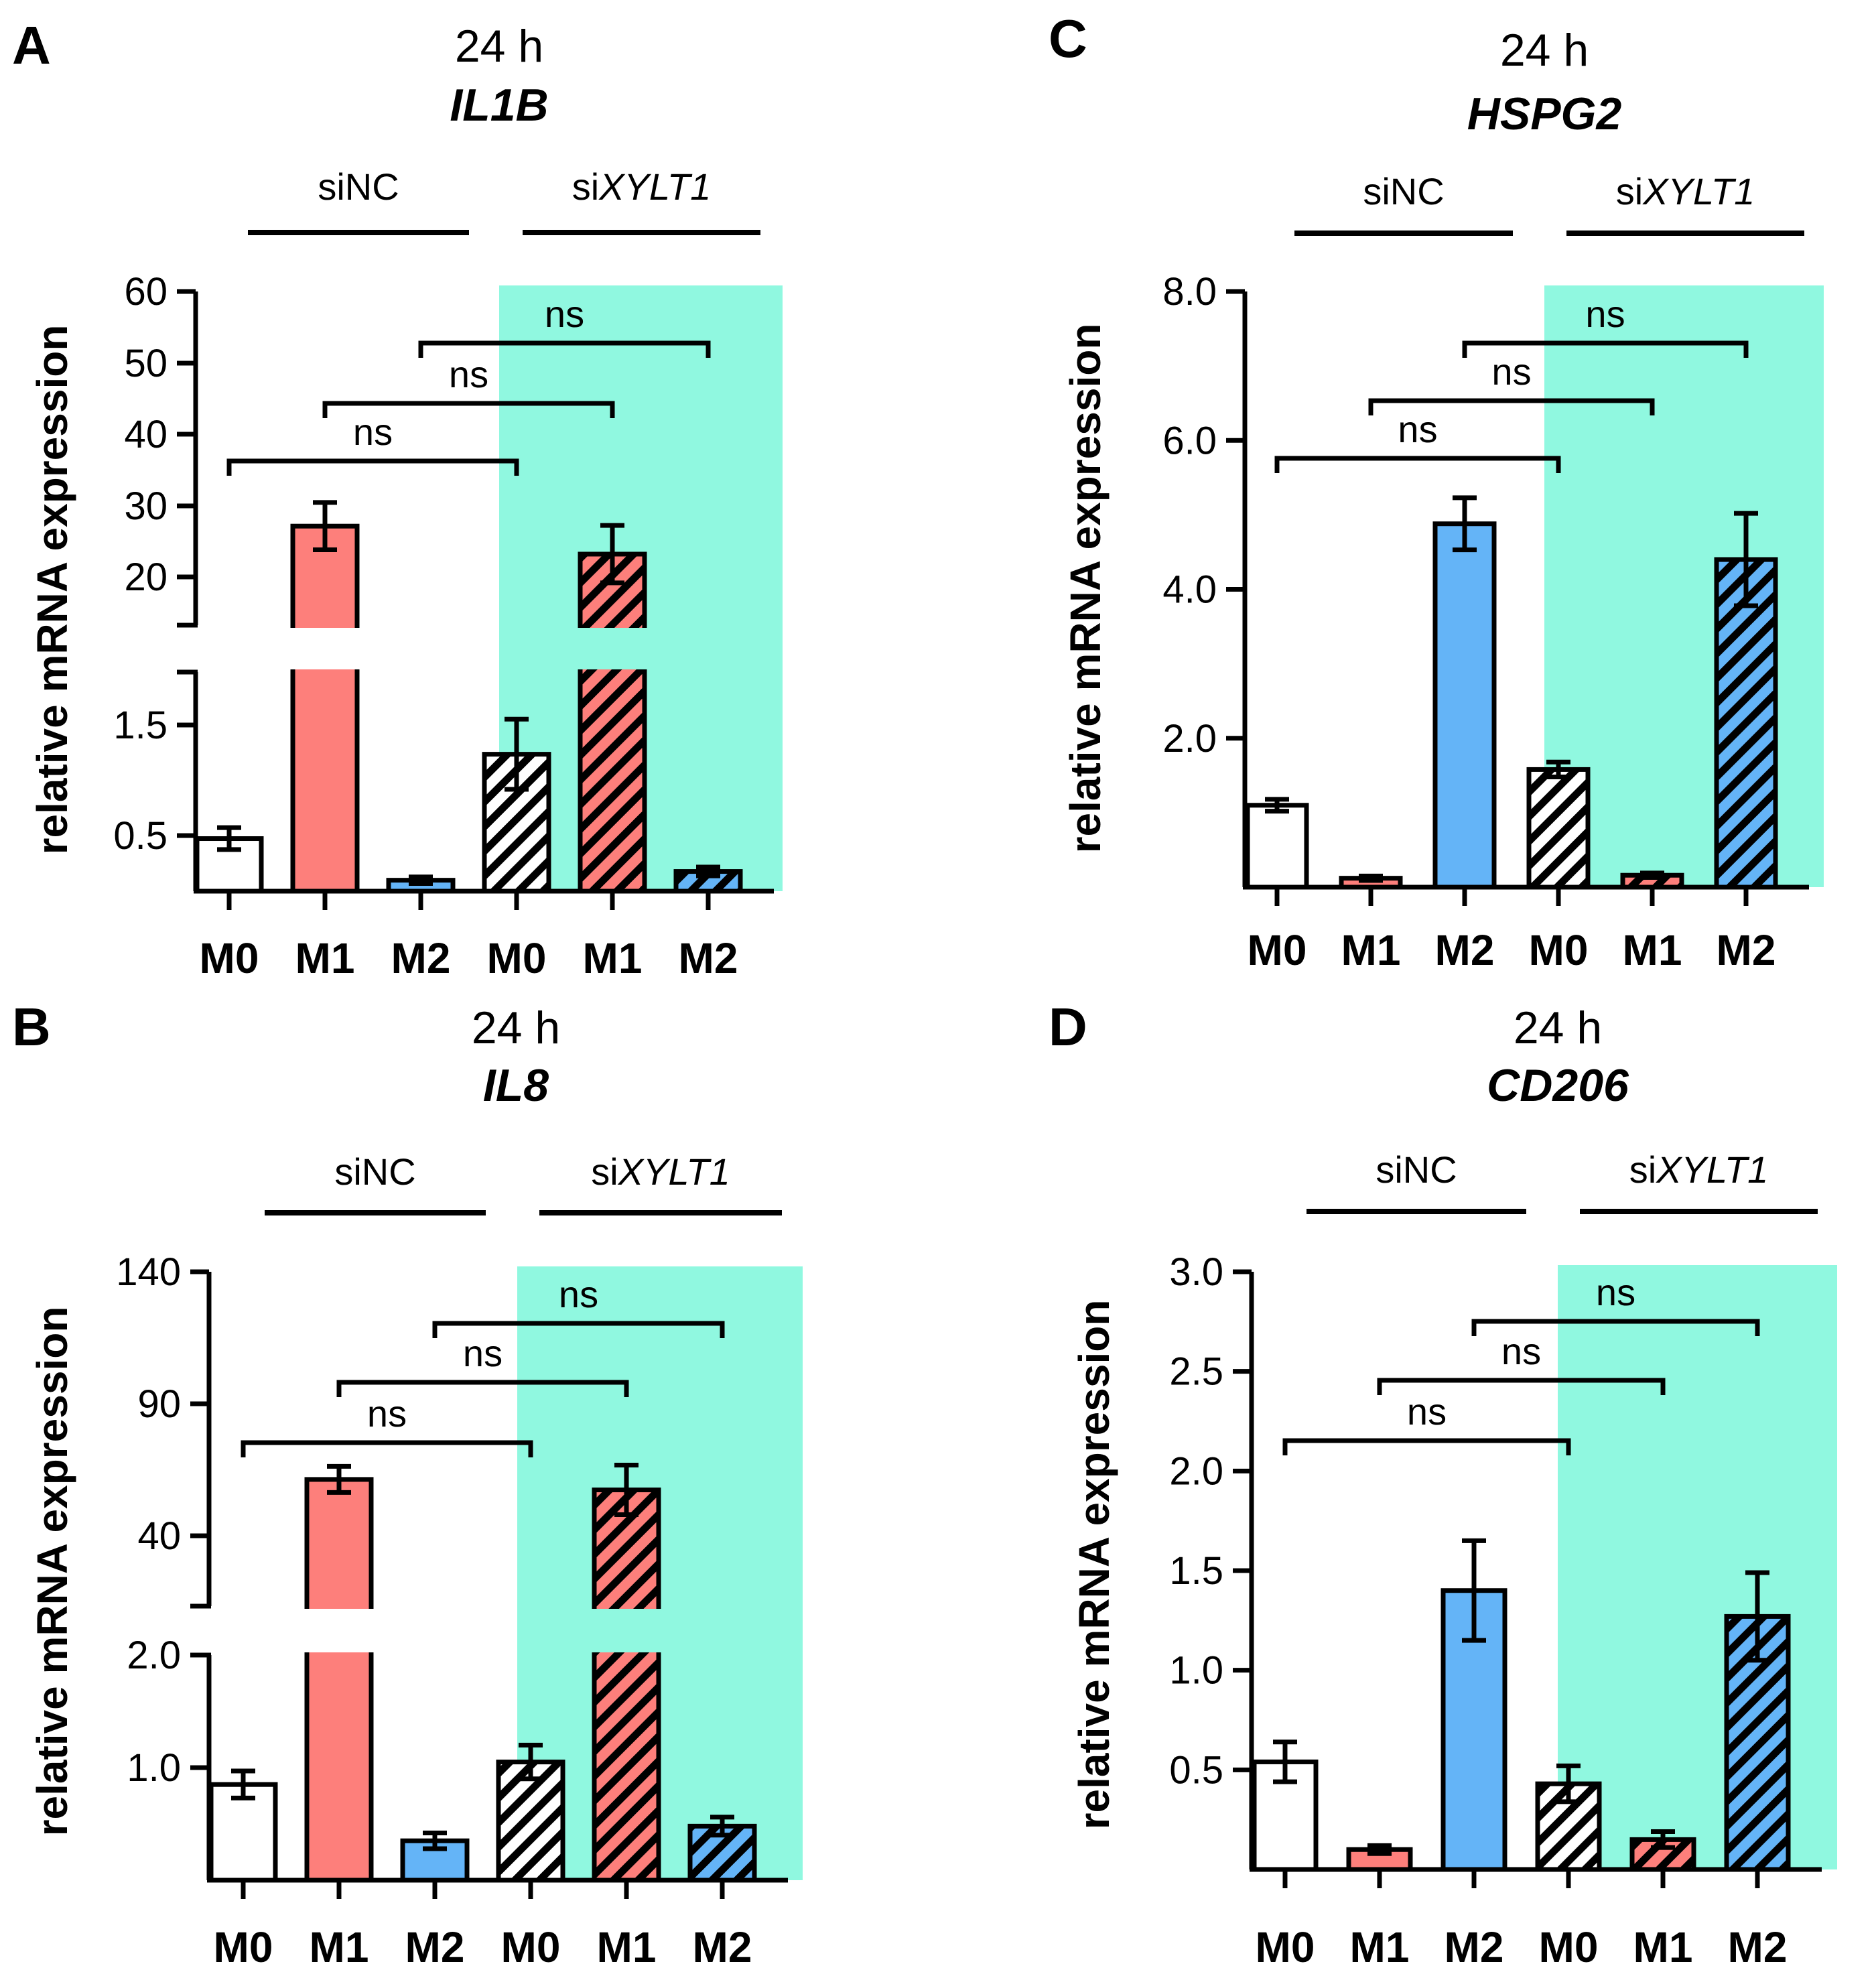 The image size is (1876, 1974). I want to click on y-tick-label: 3.0, so click(1196, 1272).